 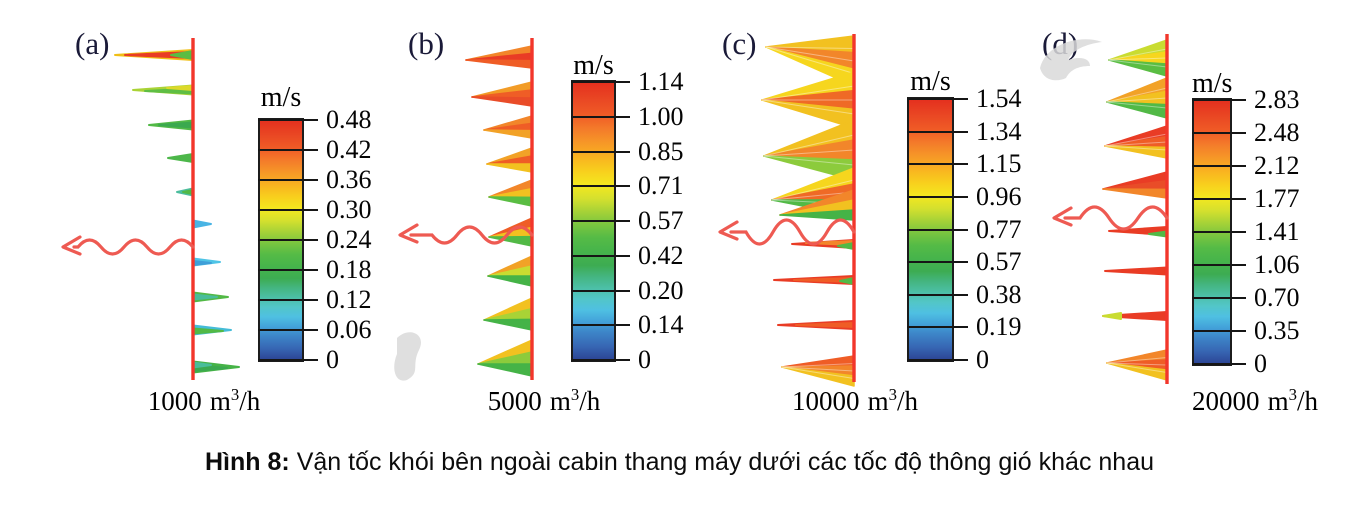 What do you see at coordinates (661, 324) in the screenshot?
I see `colorbar-tick-label: 0.14` at bounding box center [661, 324].